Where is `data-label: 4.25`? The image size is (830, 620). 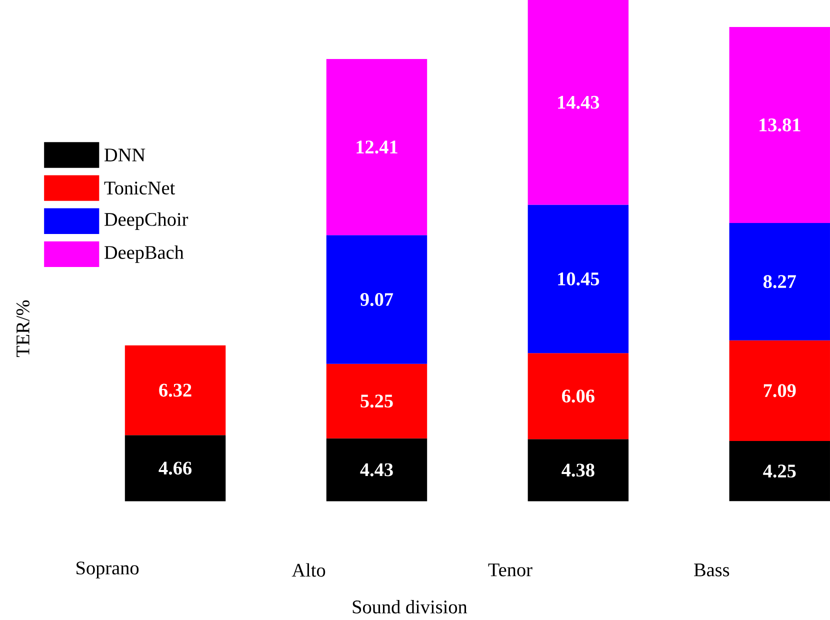 data-label: 4.25 is located at coordinates (779, 471).